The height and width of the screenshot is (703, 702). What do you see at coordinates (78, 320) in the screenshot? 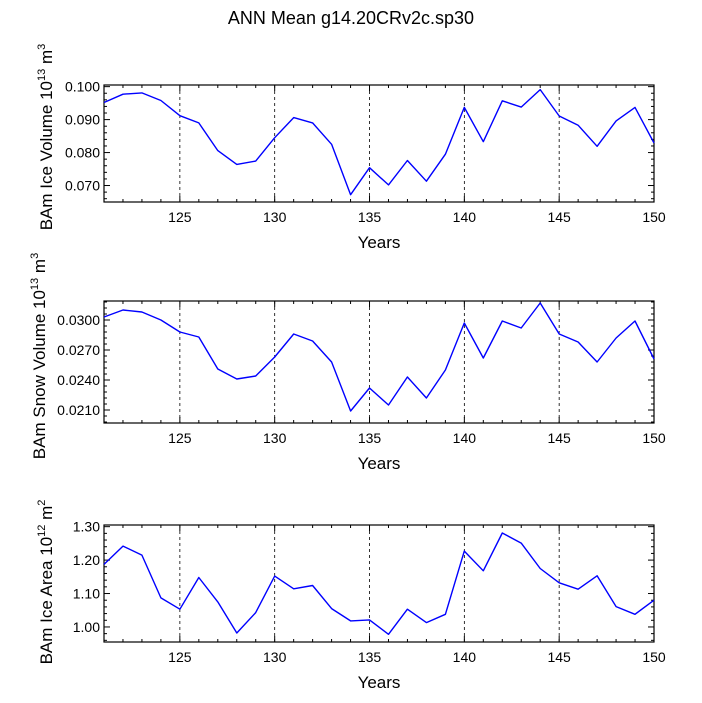
I see `y-tick-label-0.0300: 0.0300` at bounding box center [78, 320].